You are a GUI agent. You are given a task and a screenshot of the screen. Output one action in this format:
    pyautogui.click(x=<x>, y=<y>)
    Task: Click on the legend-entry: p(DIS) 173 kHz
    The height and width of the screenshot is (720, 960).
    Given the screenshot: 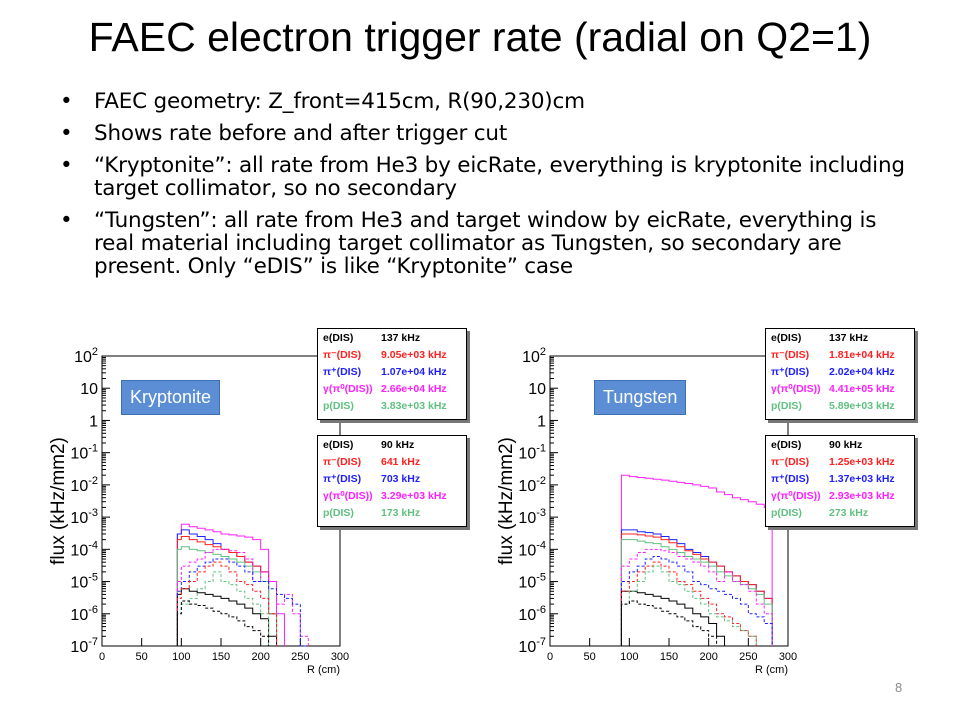 What is the action you would take?
    pyautogui.click(x=392, y=512)
    